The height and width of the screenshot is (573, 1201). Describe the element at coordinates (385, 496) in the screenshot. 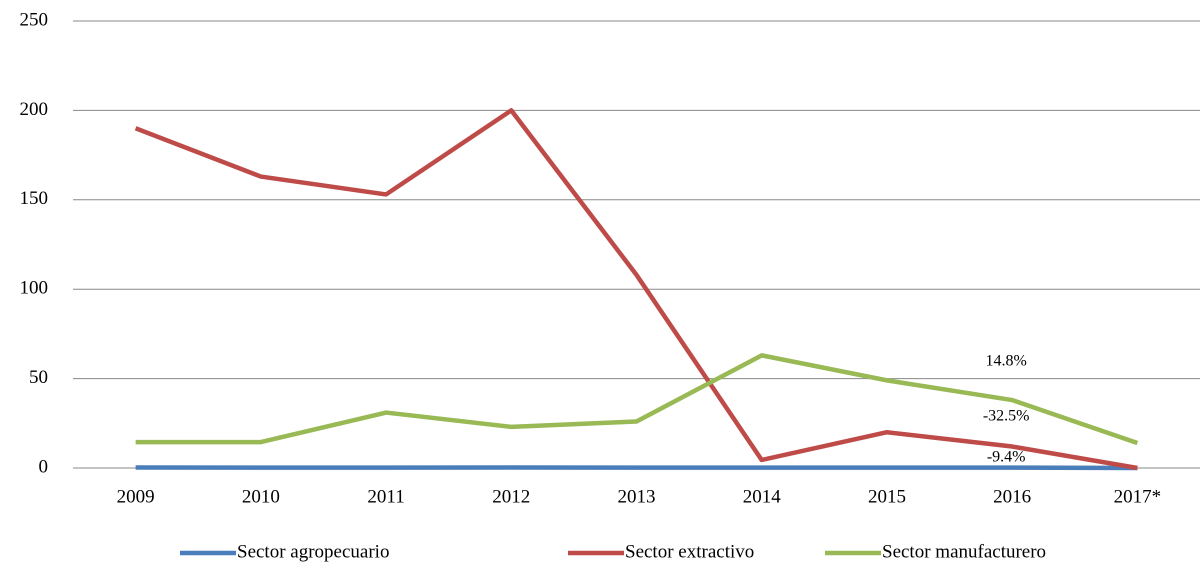

I see `x-tick-label: 2011` at that location.